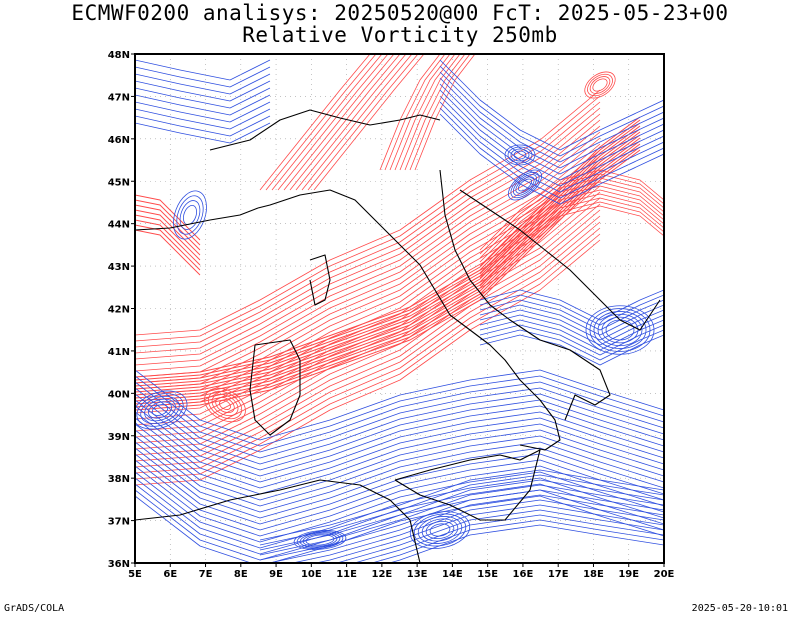 This screenshot has width=800, height=618. What do you see at coordinates (241, 574) in the screenshot?
I see `lon-tick-label: 8E` at bounding box center [241, 574].